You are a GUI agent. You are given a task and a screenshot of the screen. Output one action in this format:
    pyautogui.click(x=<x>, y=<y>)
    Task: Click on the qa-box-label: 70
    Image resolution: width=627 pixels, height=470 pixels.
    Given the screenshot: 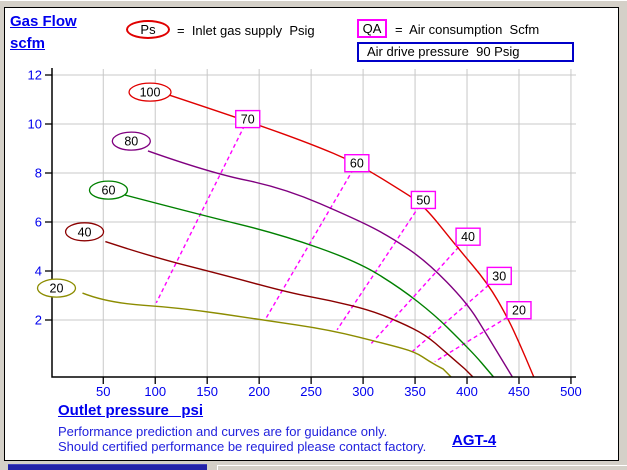 What is the action you would take?
    pyautogui.click(x=248, y=120)
    